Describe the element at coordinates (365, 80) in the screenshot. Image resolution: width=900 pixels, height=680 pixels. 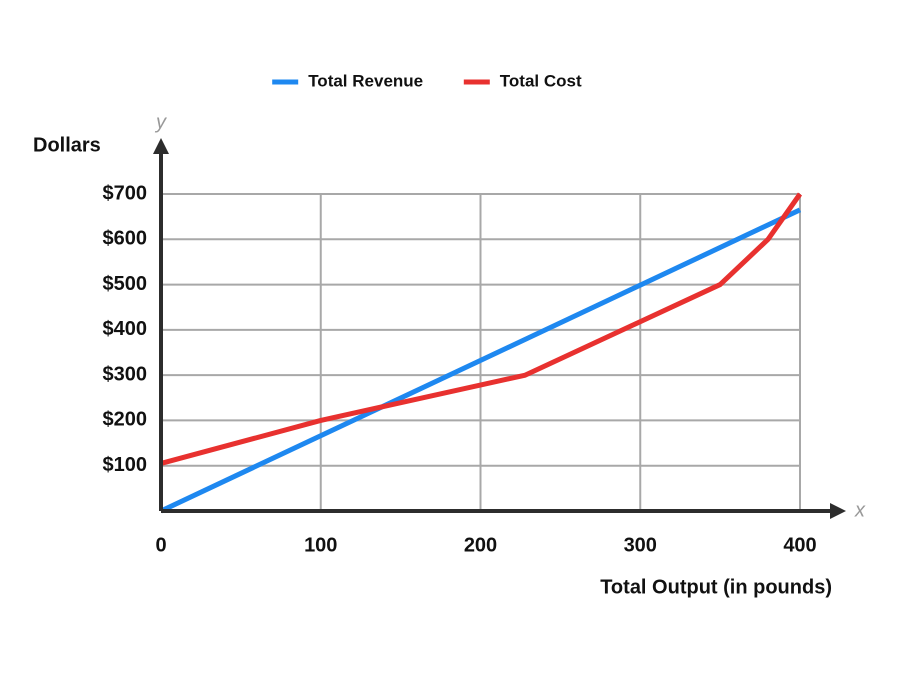
I see `legend-label: Total Revenue` at that location.